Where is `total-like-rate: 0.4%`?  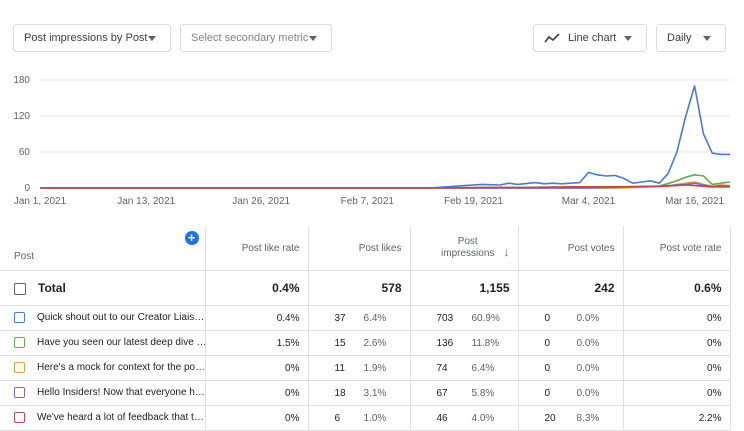
total-like-rate: 0.4% is located at coordinates (257, 288).